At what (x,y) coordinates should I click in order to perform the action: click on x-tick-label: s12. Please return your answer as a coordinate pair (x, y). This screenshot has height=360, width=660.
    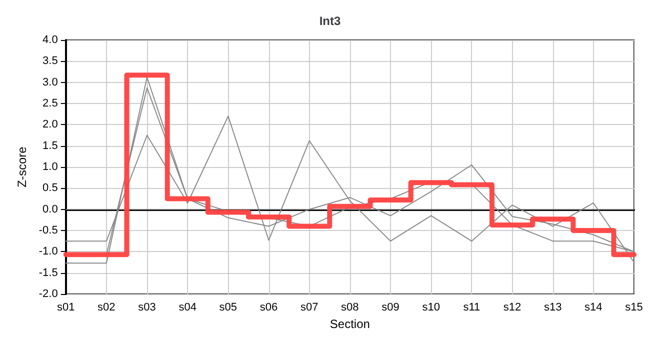
    Looking at the image, I should click on (512, 308).